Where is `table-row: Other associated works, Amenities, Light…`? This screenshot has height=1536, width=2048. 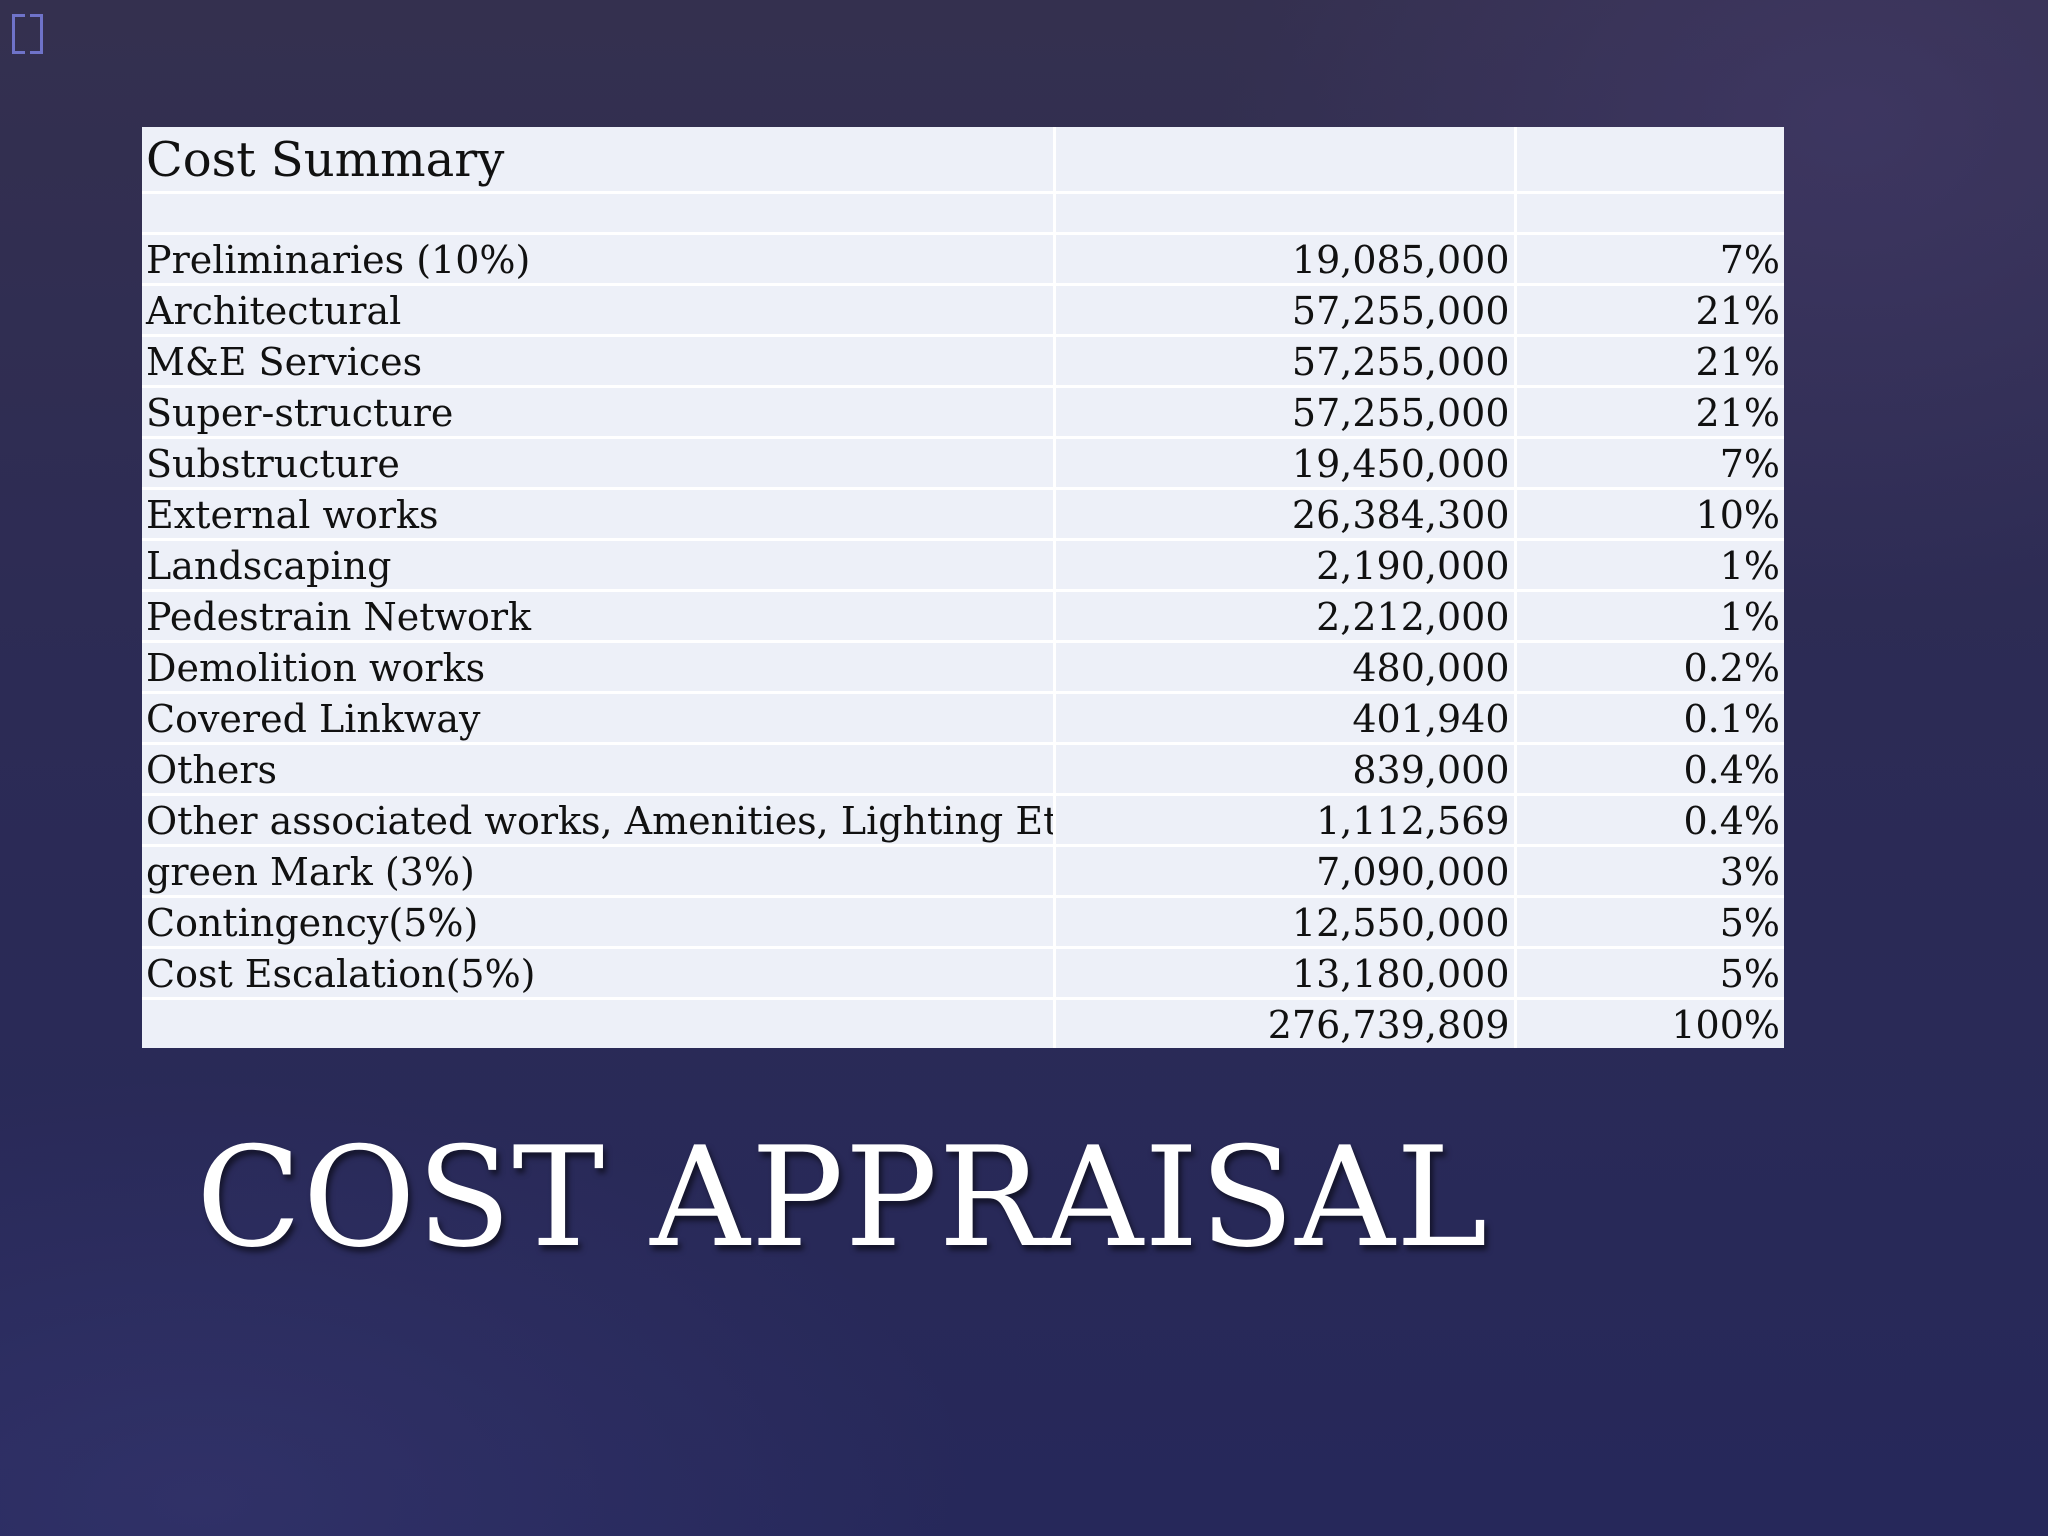
table-row: Other associated works, Amenities, Light… is located at coordinates (963, 820).